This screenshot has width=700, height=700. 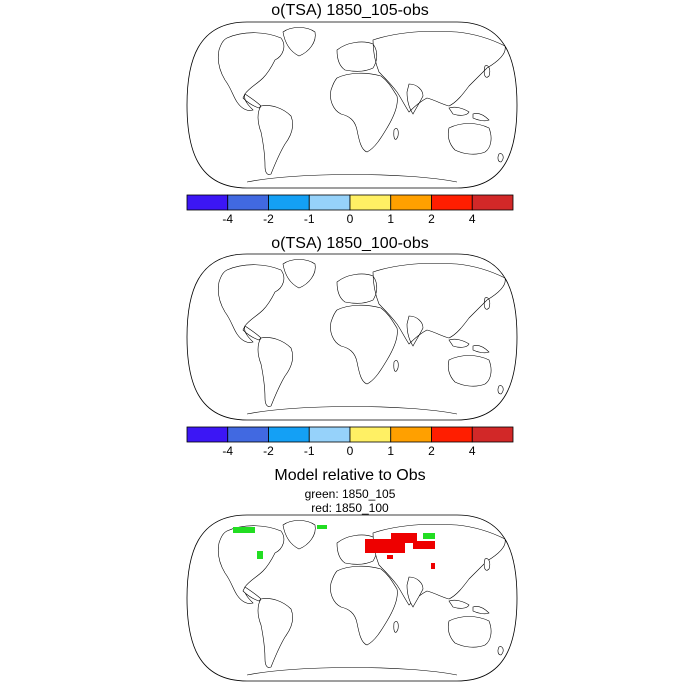 What do you see at coordinates (350, 451) in the screenshot?
I see `colorbar-2-tick-label: 0` at bounding box center [350, 451].